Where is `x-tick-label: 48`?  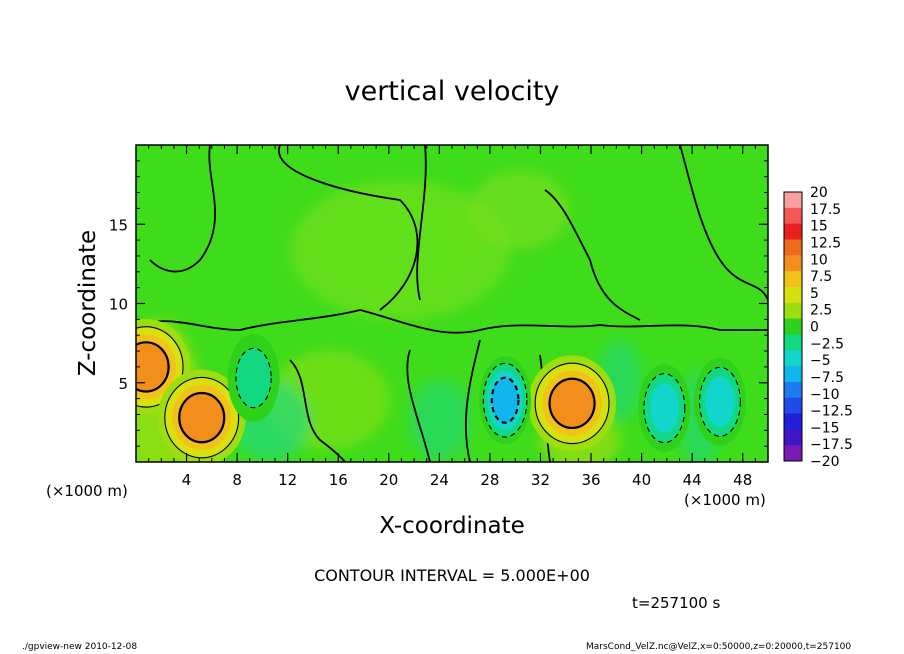 x-tick-label: 48 is located at coordinates (742, 480).